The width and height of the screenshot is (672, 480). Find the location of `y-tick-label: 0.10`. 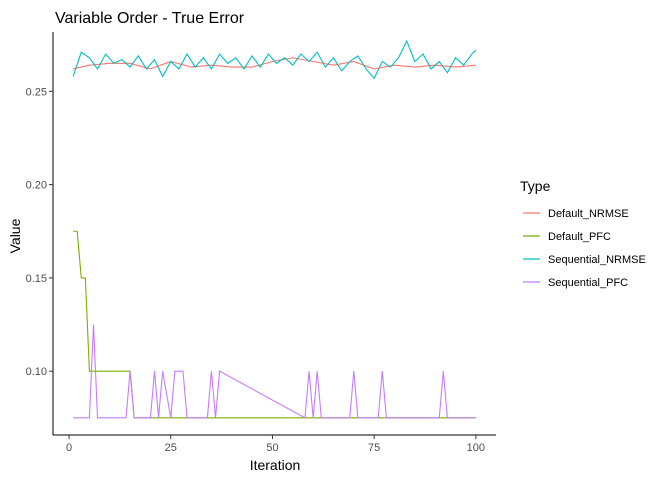

y-tick-label: 0.10 is located at coordinates (36, 372).